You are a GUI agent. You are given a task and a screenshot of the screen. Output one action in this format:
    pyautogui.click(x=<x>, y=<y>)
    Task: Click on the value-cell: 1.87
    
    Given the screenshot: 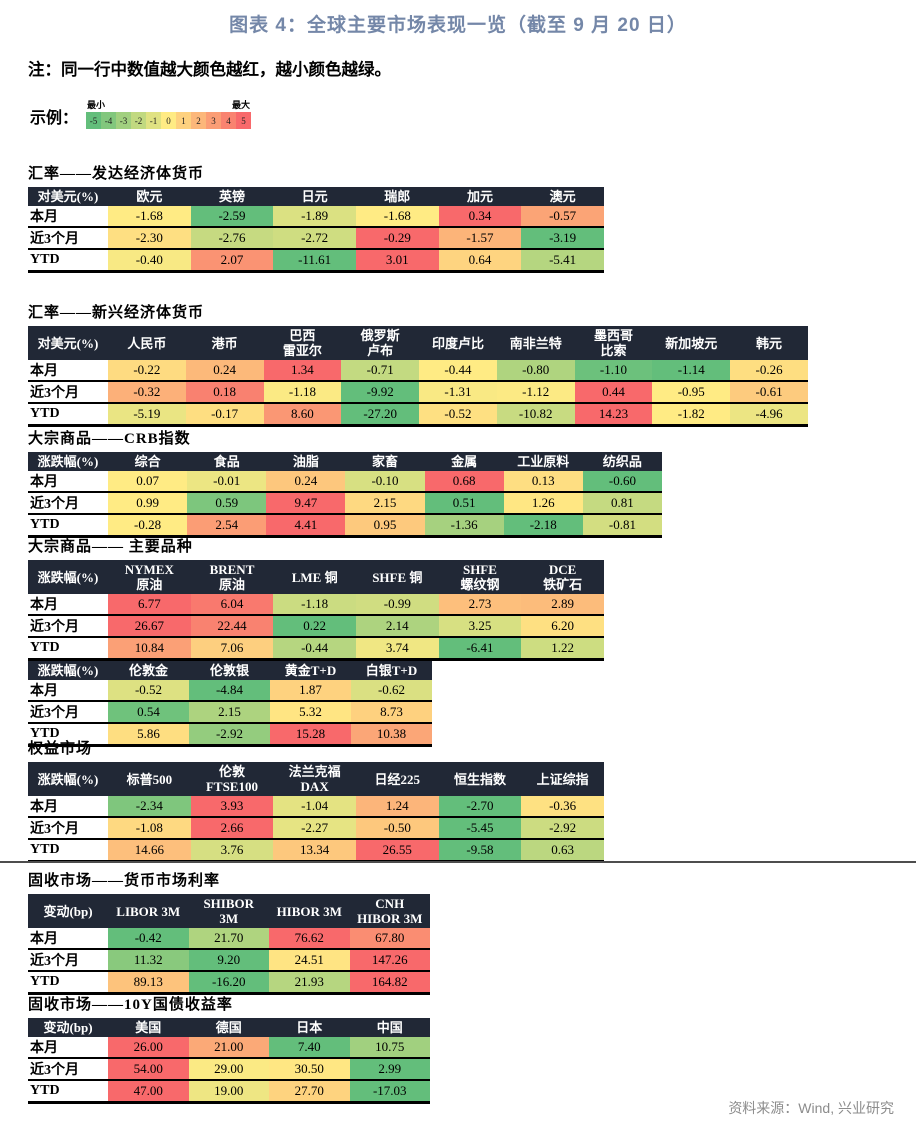 What is the action you would take?
    pyautogui.click(x=310, y=691)
    